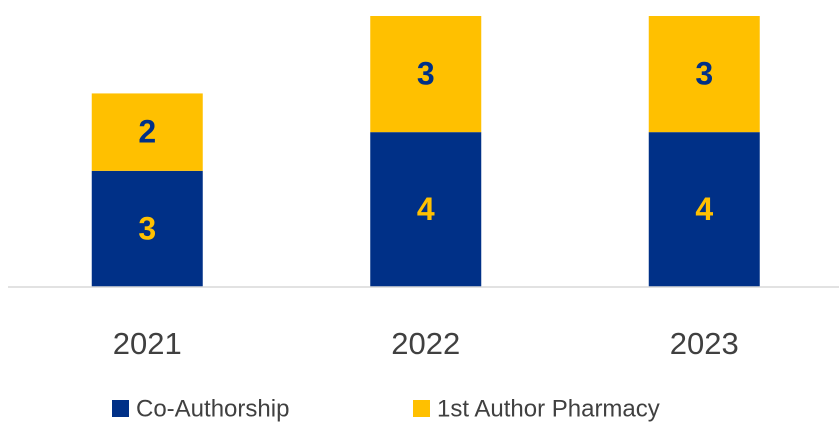 The height and width of the screenshot is (424, 839). Describe the element at coordinates (548, 408) in the screenshot. I see `legend-label: 1st Author Pharmacy` at that location.